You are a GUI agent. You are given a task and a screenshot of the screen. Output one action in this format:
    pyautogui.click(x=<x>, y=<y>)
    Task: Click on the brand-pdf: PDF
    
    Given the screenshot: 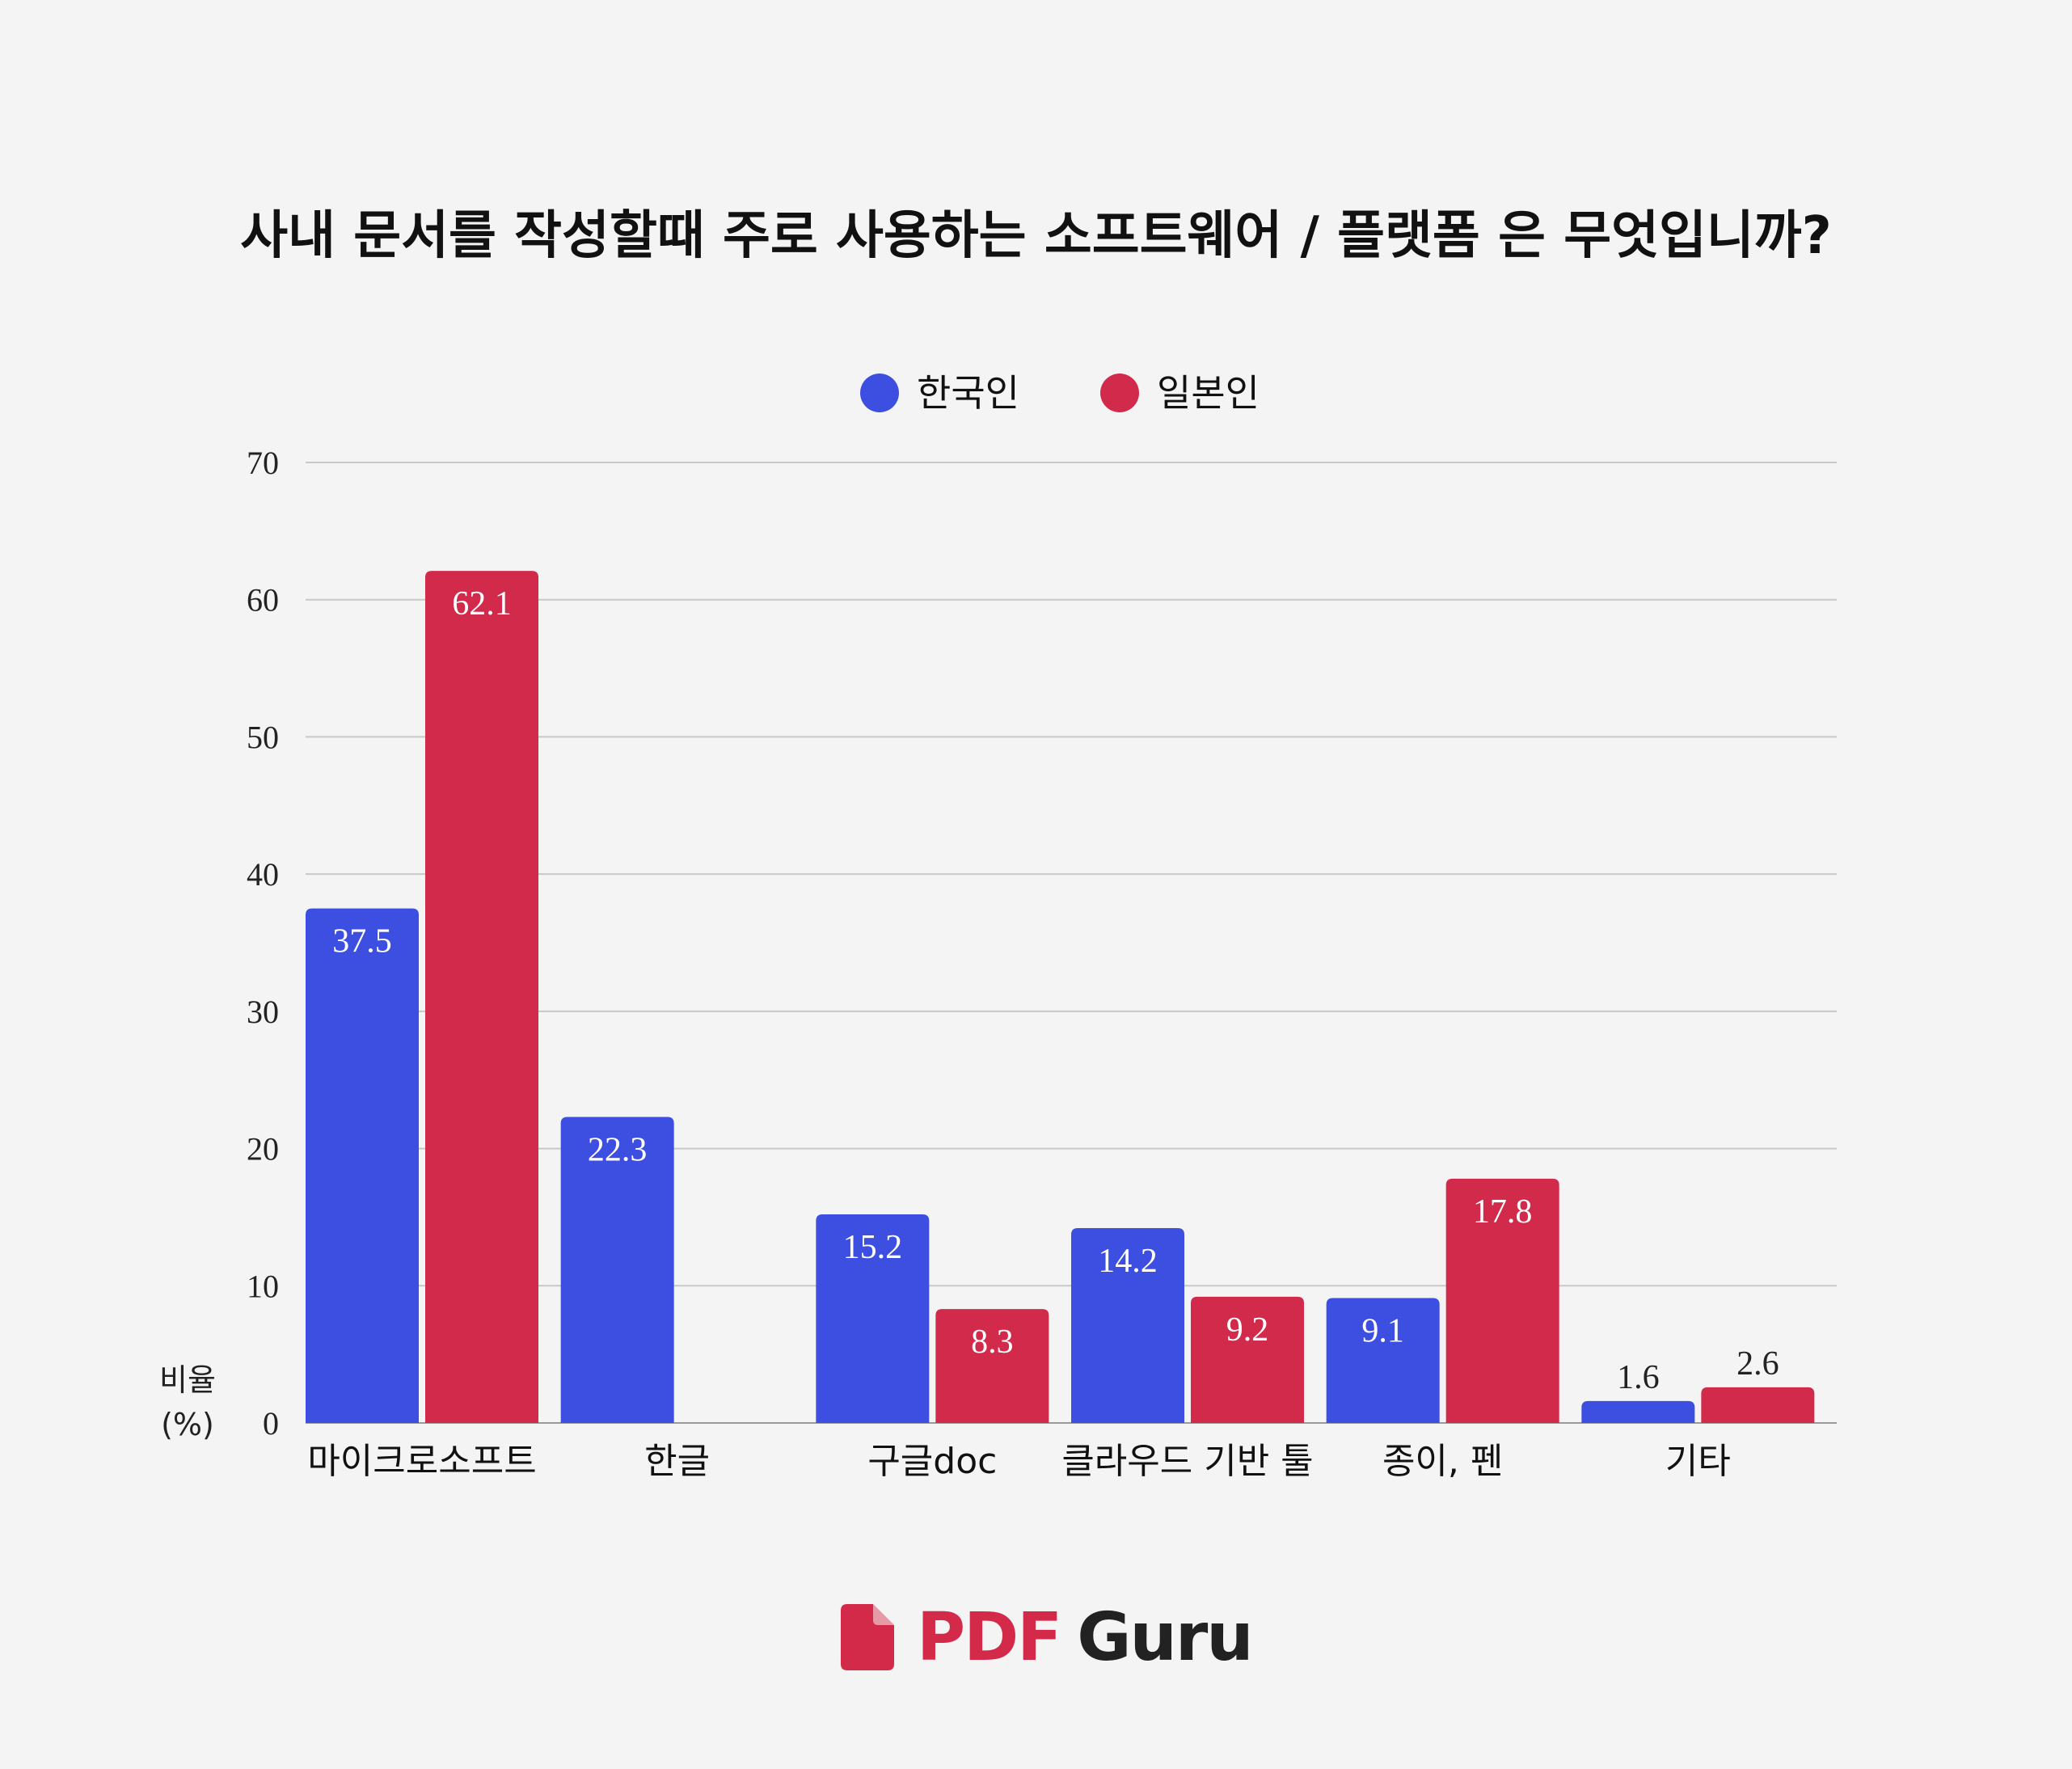 What is the action you would take?
    pyautogui.click(x=989, y=1637)
    